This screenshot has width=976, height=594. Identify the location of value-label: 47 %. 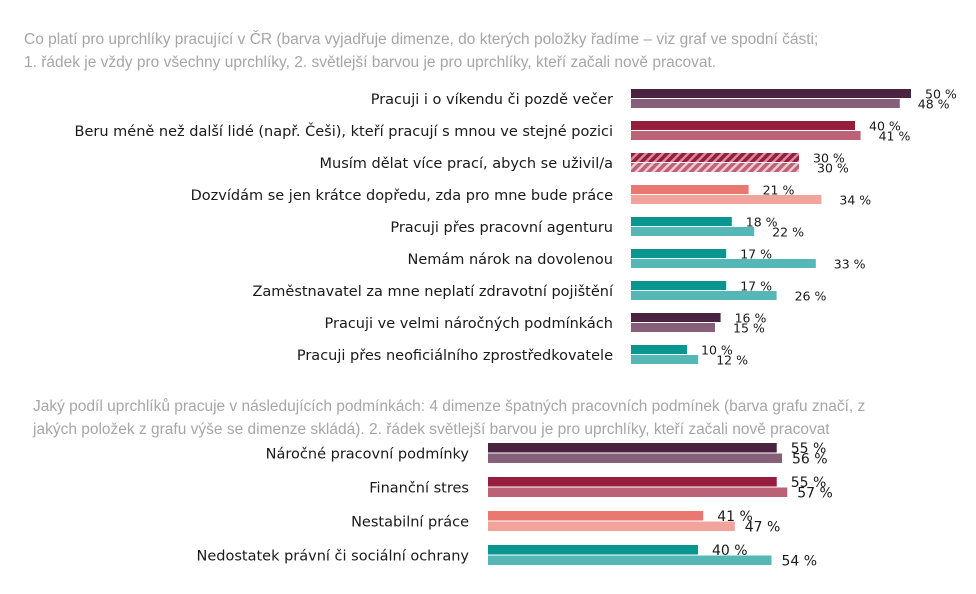
(763, 528).